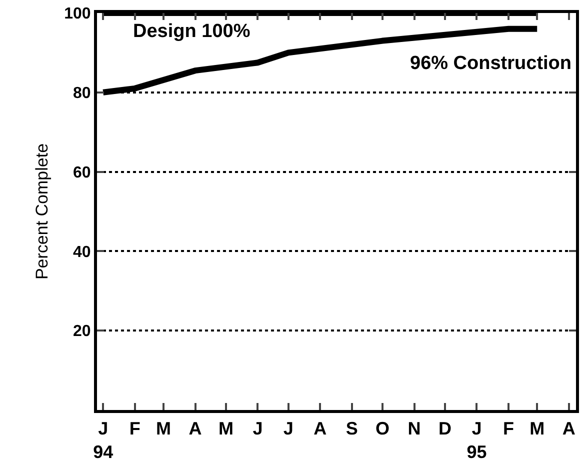  What do you see at coordinates (383, 428) in the screenshot?
I see `x-tick-label: O` at bounding box center [383, 428].